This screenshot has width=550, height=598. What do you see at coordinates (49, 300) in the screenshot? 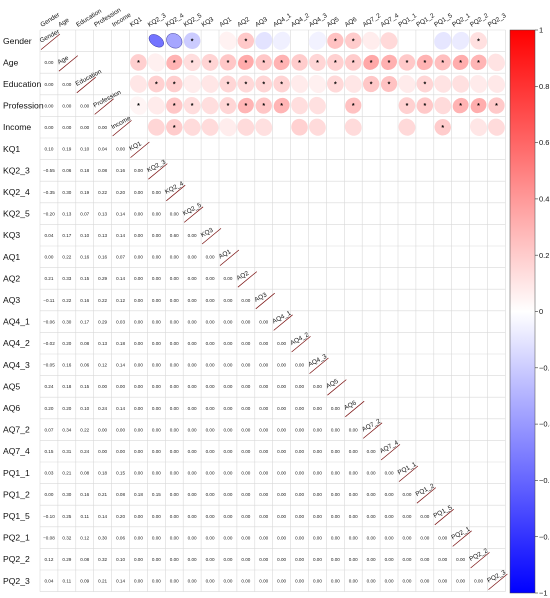
I see `cell-value: −0.11` at bounding box center [49, 300].